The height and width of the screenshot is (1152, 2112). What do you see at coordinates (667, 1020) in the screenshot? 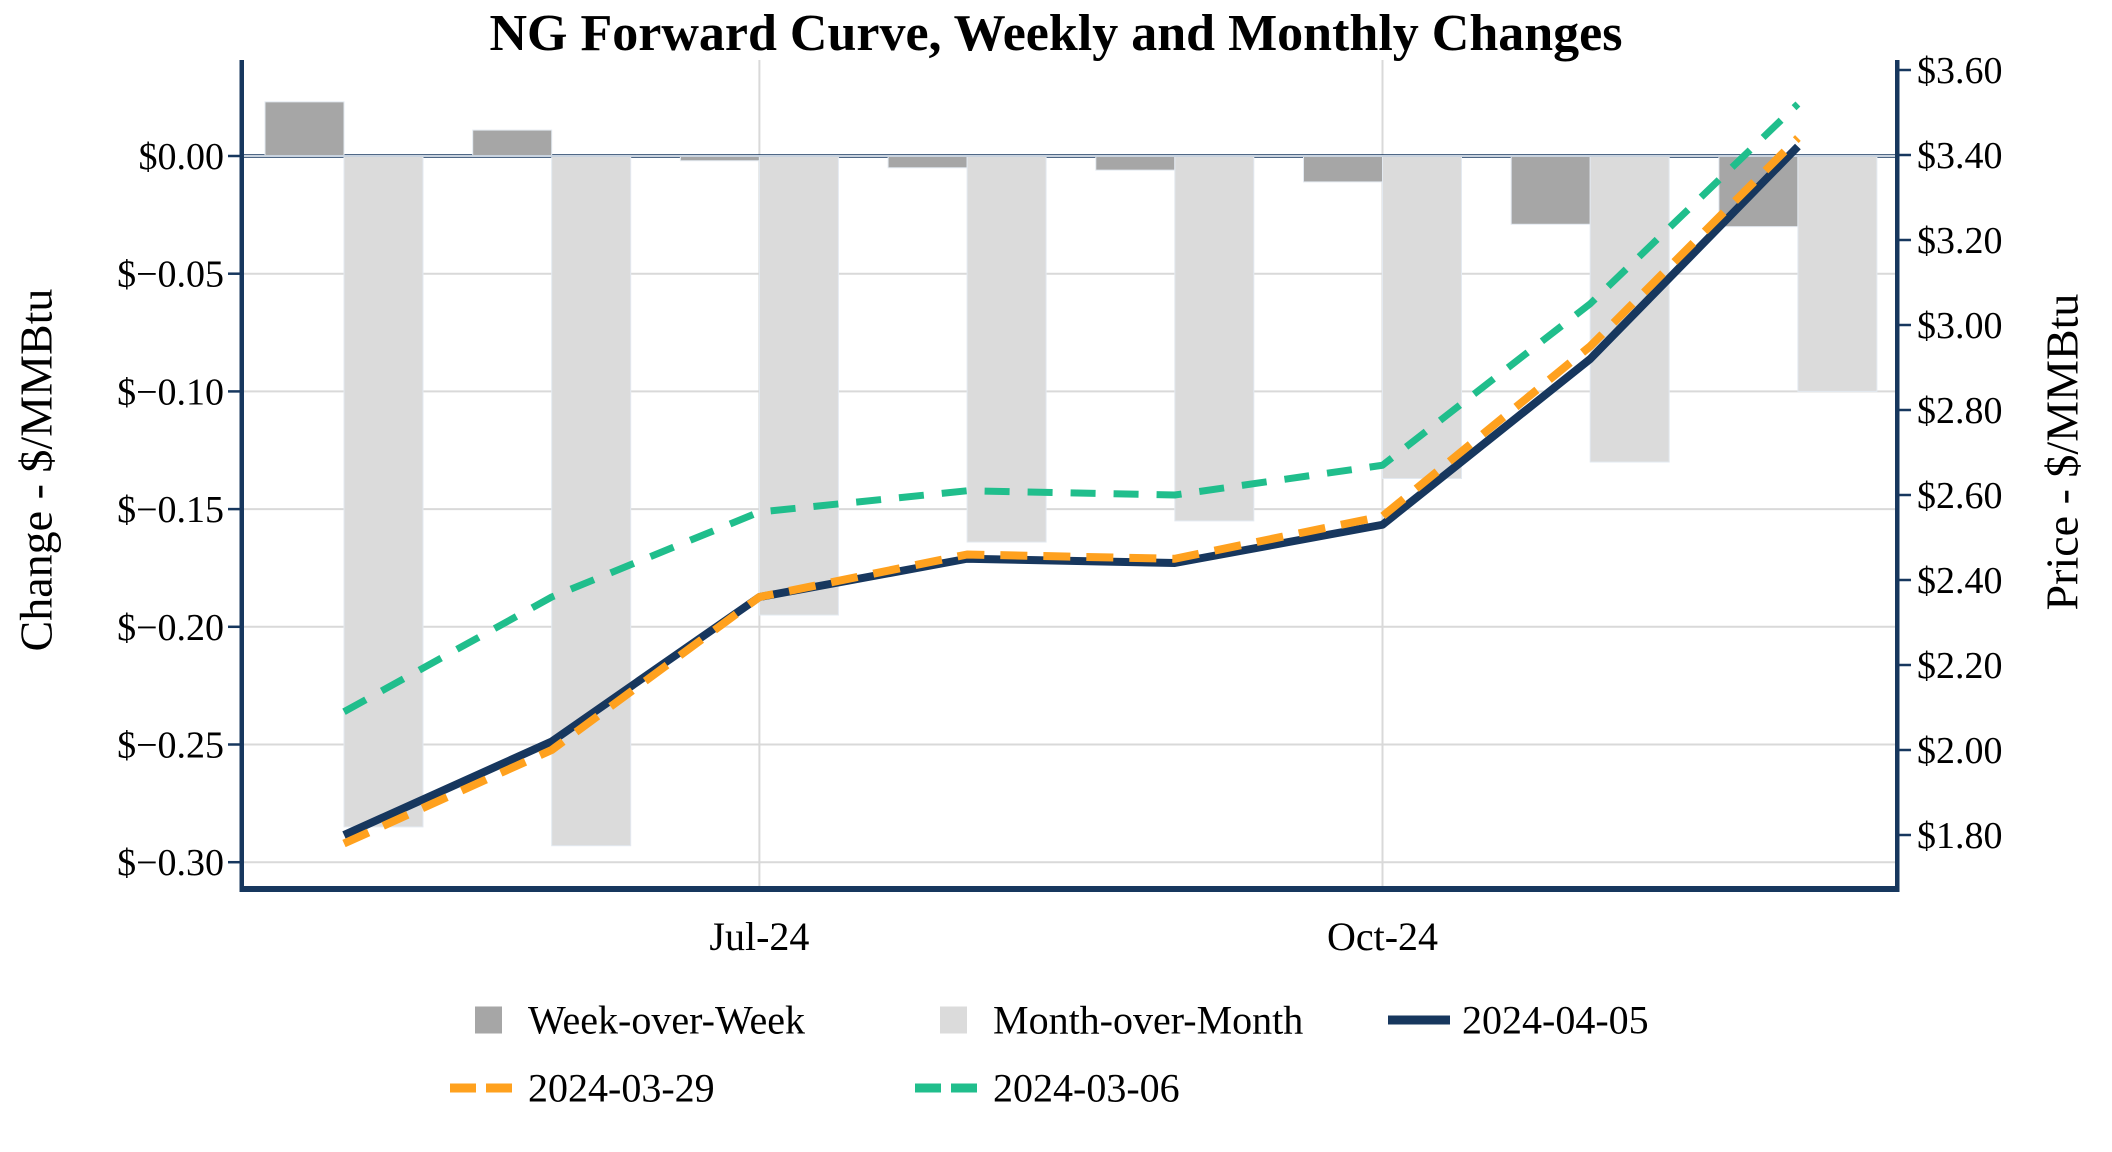
I see `legend-label: Week-over-Week` at bounding box center [667, 1020].